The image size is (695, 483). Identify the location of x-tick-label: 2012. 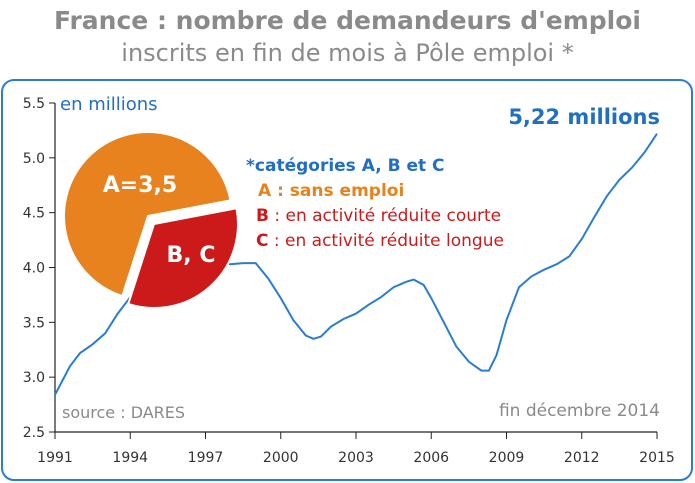
(582, 458).